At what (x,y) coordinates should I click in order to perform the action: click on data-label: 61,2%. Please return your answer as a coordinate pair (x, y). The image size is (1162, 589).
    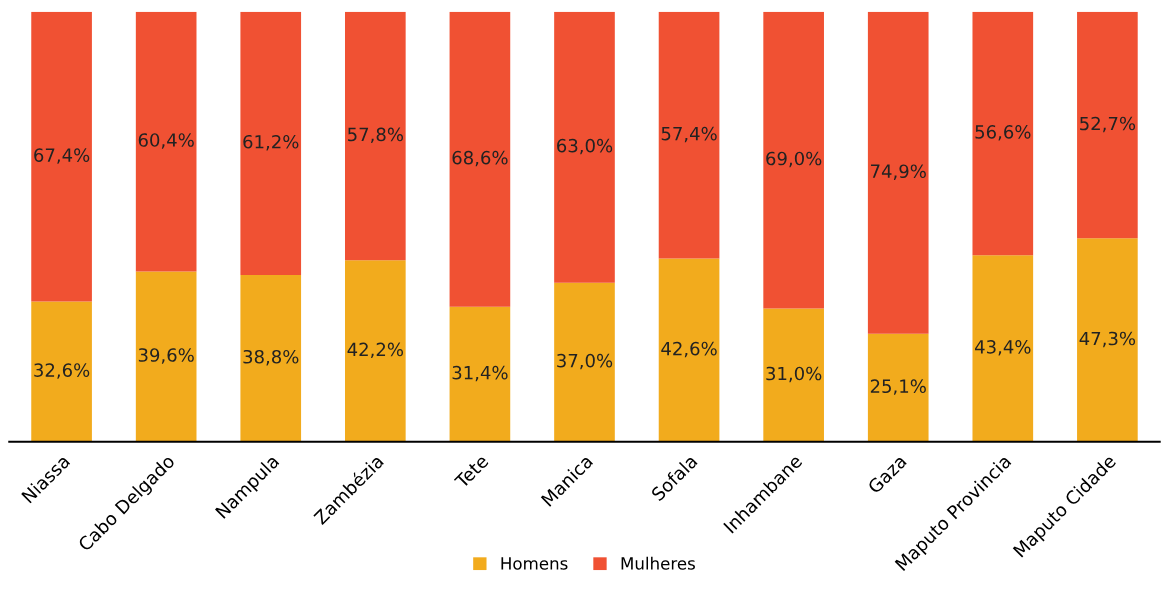
    Looking at the image, I should click on (271, 142).